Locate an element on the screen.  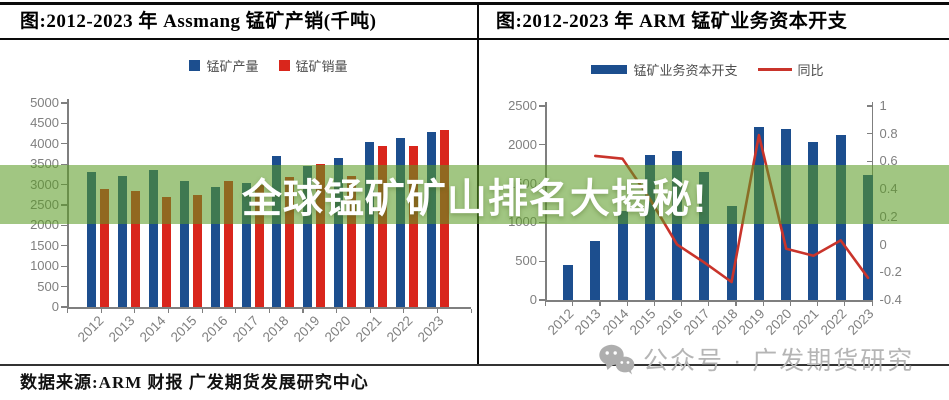
left-chart-y-tick-label: 1000 is located at coordinates (44, 266).